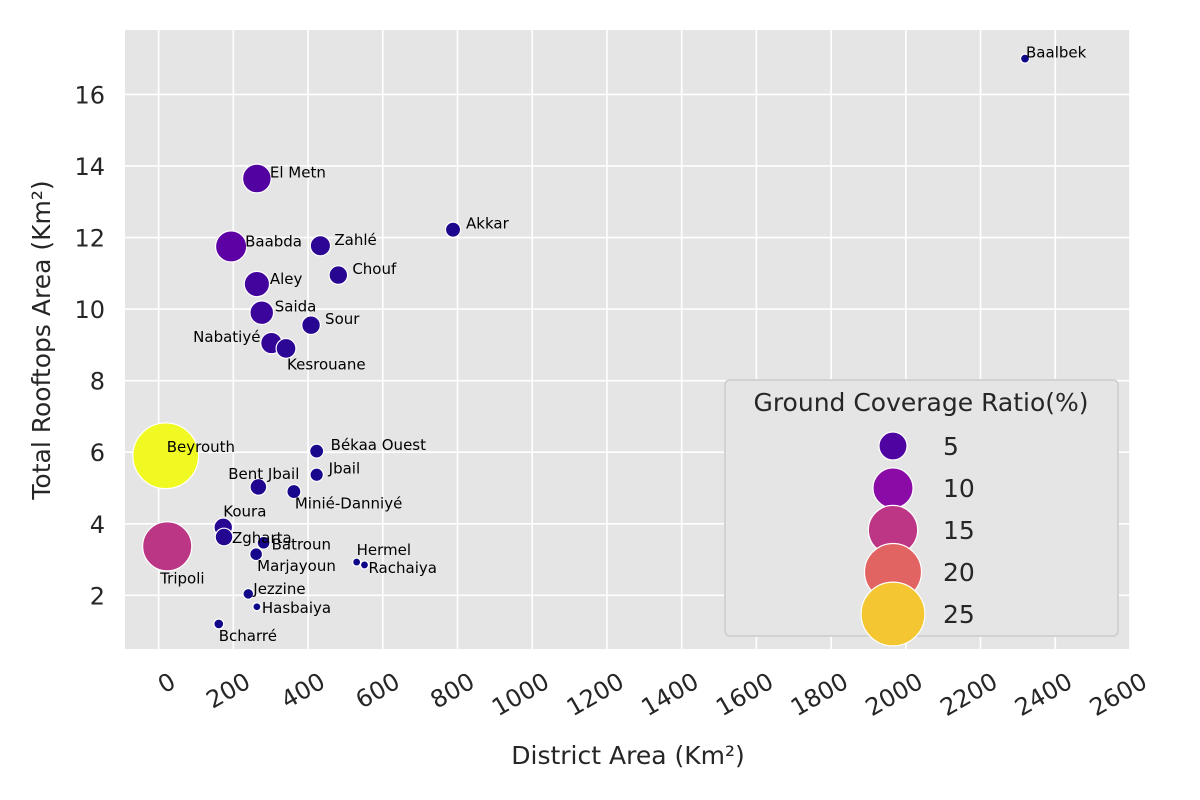  I want to click on x-tick-label: 1200, so click(595, 694).